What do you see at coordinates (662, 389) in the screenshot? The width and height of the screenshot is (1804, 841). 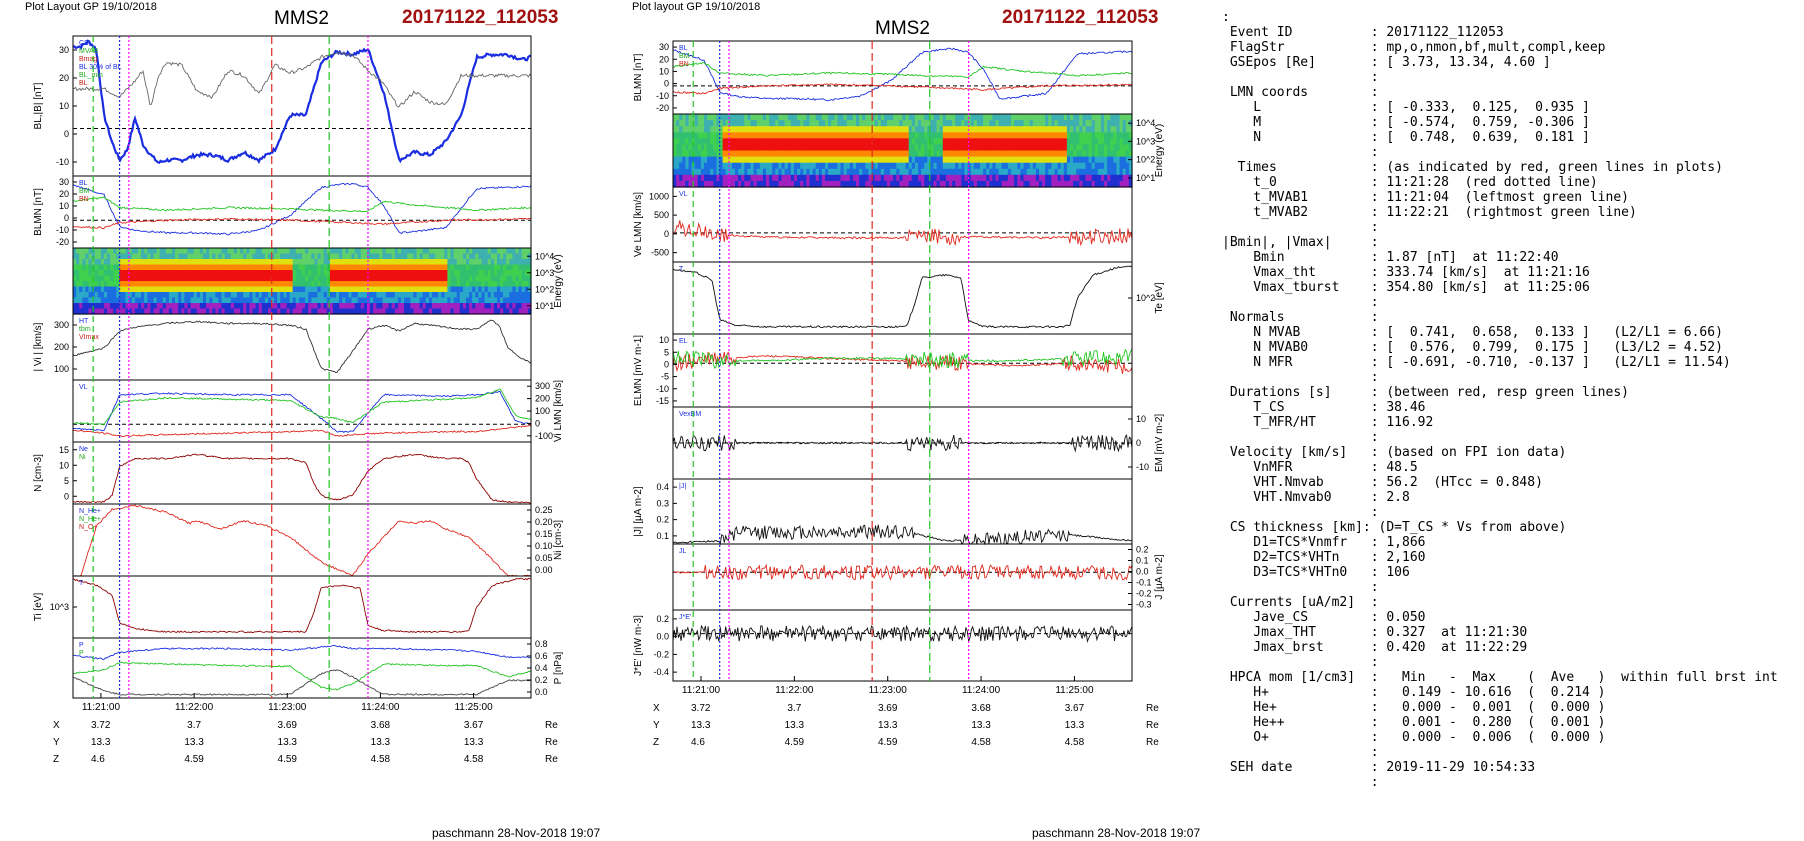 I see `tick-label: -10` at bounding box center [662, 389].